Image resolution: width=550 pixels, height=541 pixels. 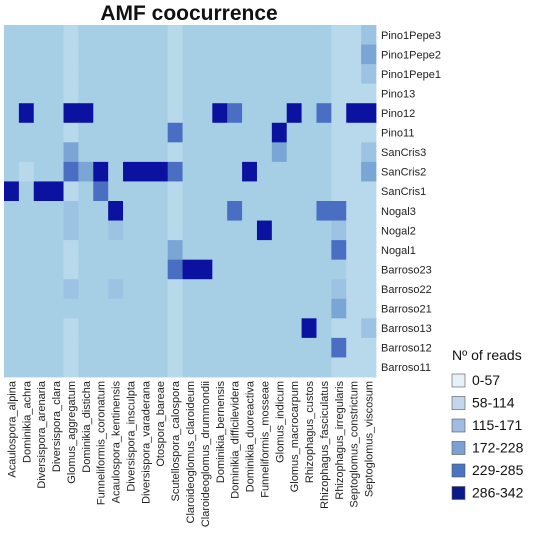 I want to click on heatmap-cell-Nogal2-Rhizophagus_custos, so click(x=309, y=230).